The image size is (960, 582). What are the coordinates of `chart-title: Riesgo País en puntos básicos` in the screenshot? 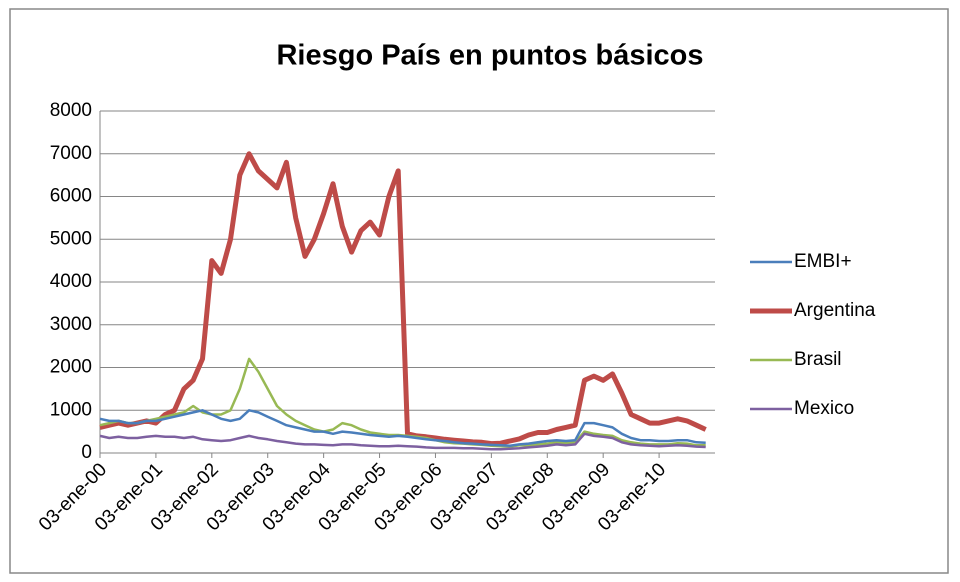 It's located at (489, 56).